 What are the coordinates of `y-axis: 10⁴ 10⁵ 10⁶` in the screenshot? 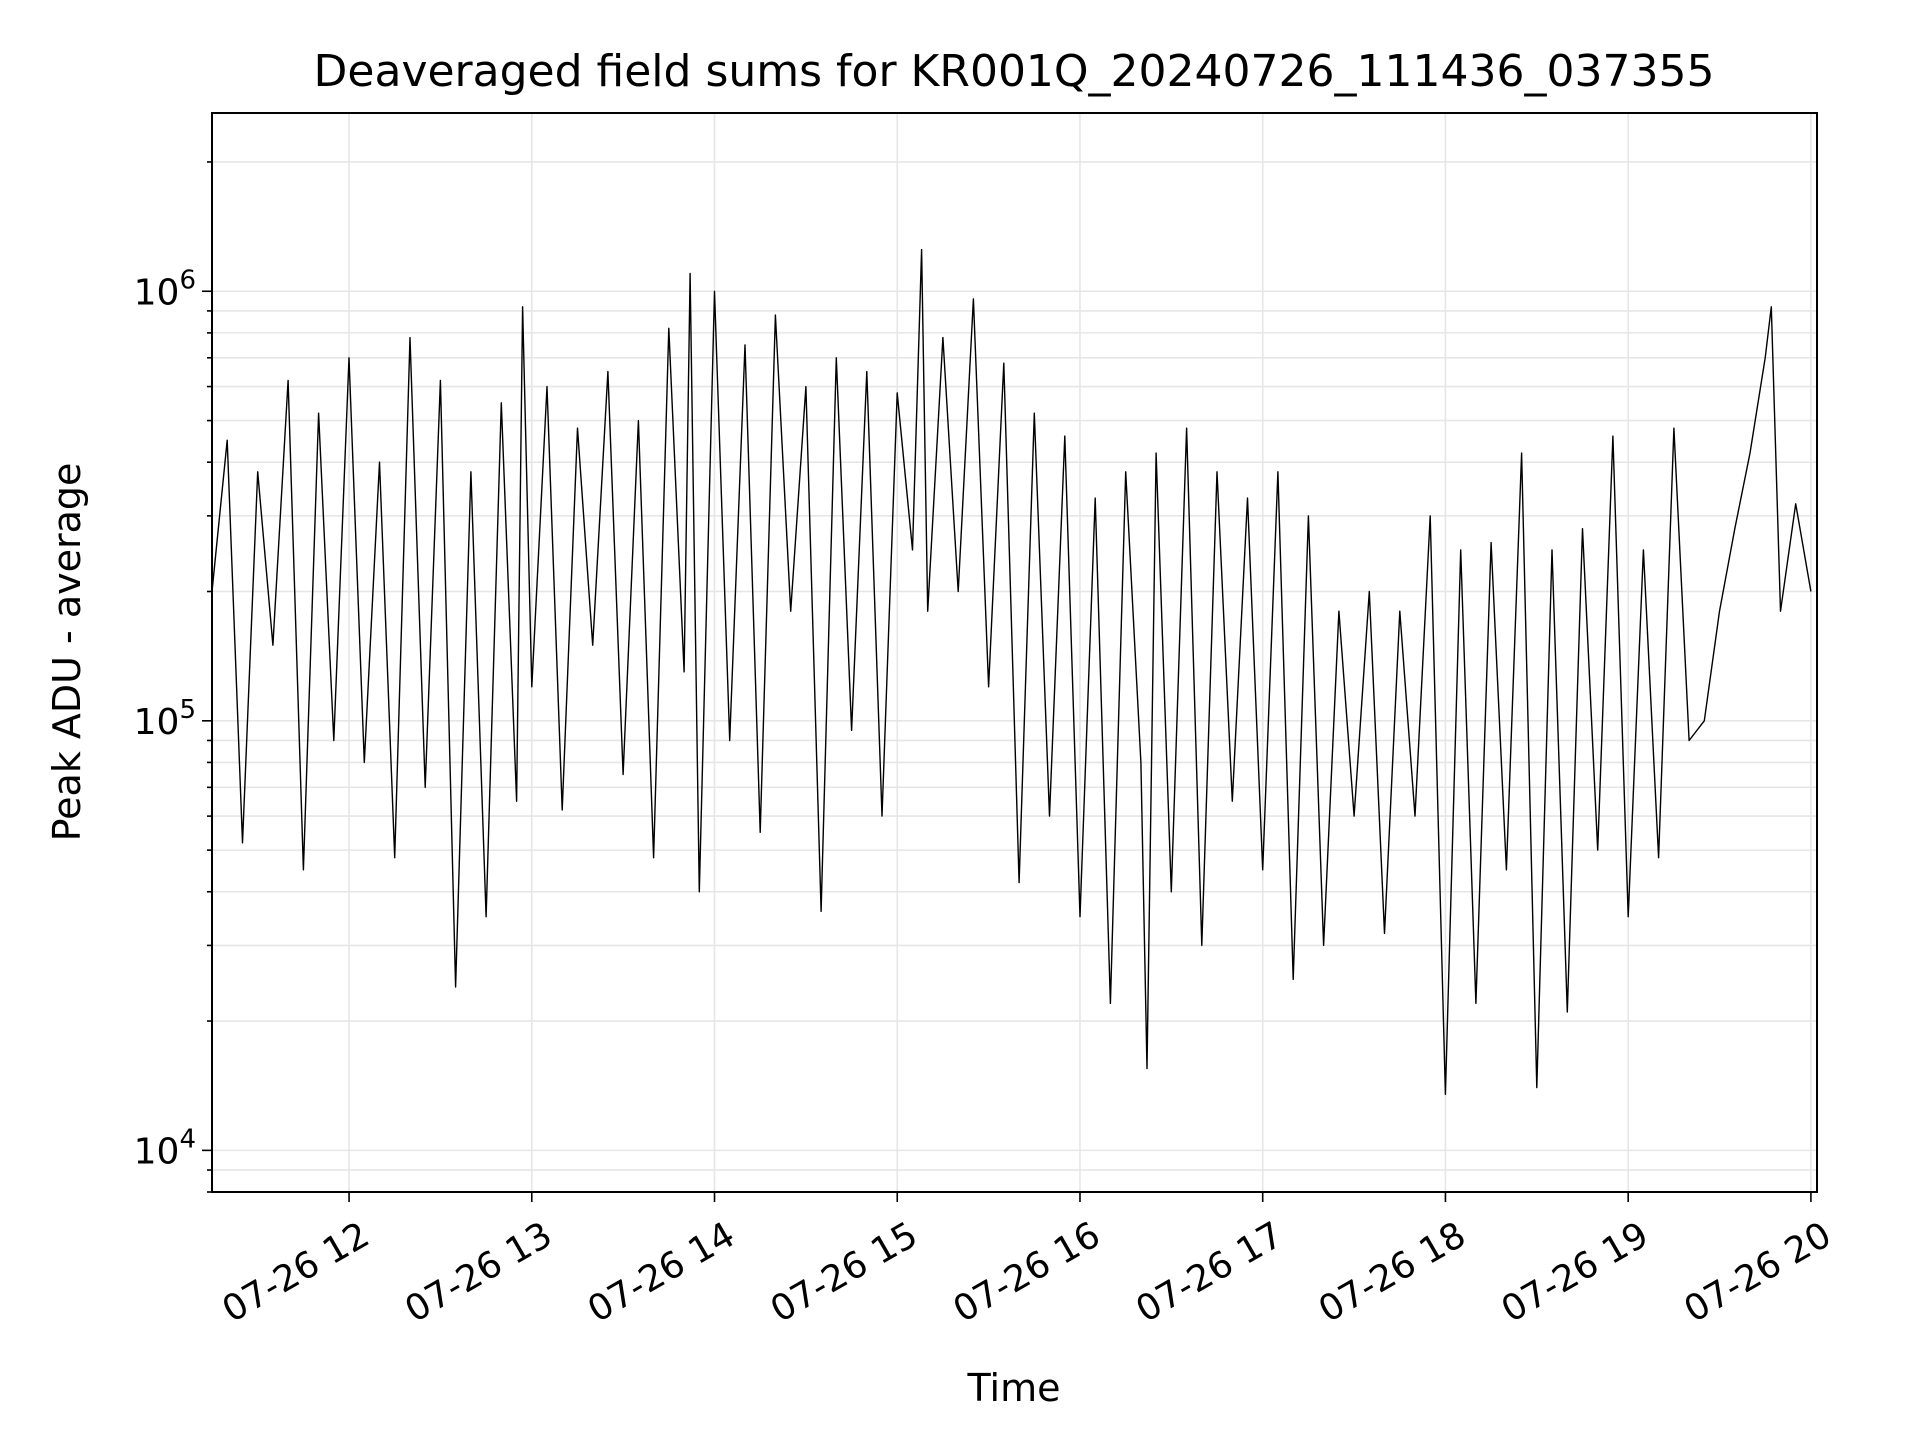 It's located at (173, 677).